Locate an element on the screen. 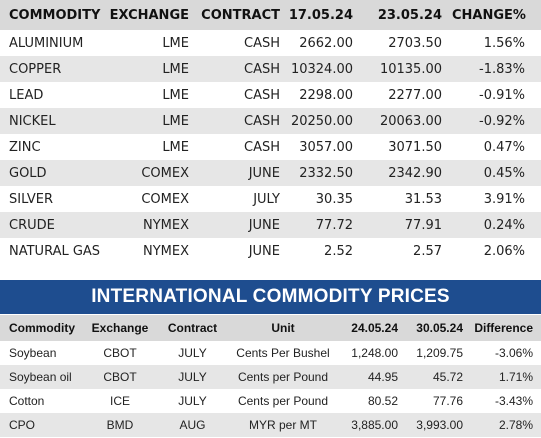  commodity-cell: Cotton is located at coordinates (40, 401).